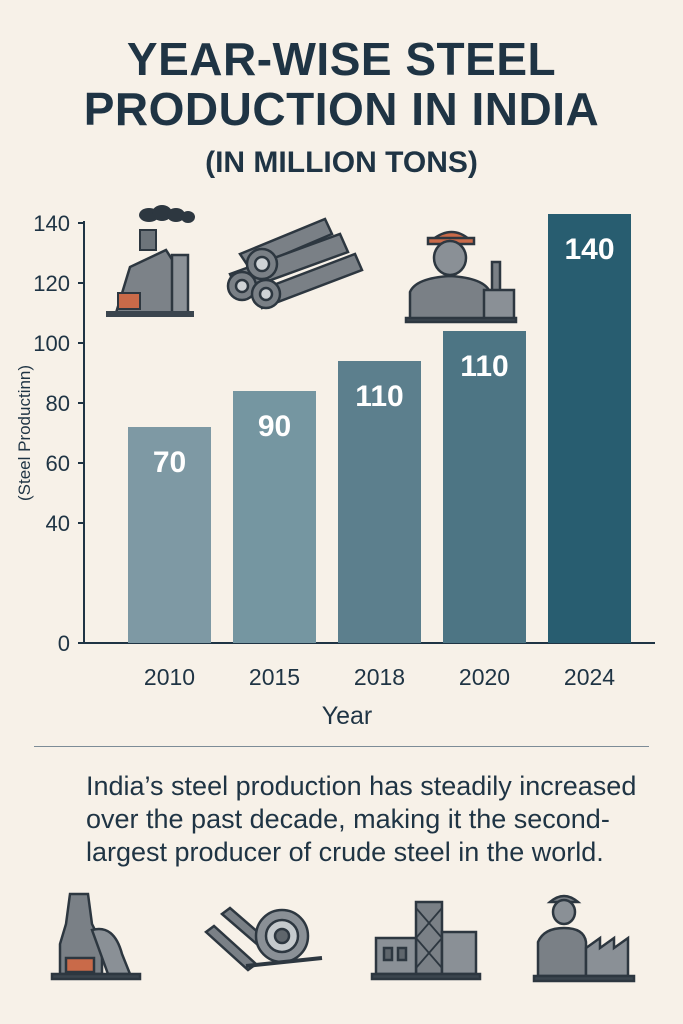 The width and height of the screenshot is (683, 1024). Describe the element at coordinates (96, 936) in the screenshot. I see `blast-furnace-icon` at that location.